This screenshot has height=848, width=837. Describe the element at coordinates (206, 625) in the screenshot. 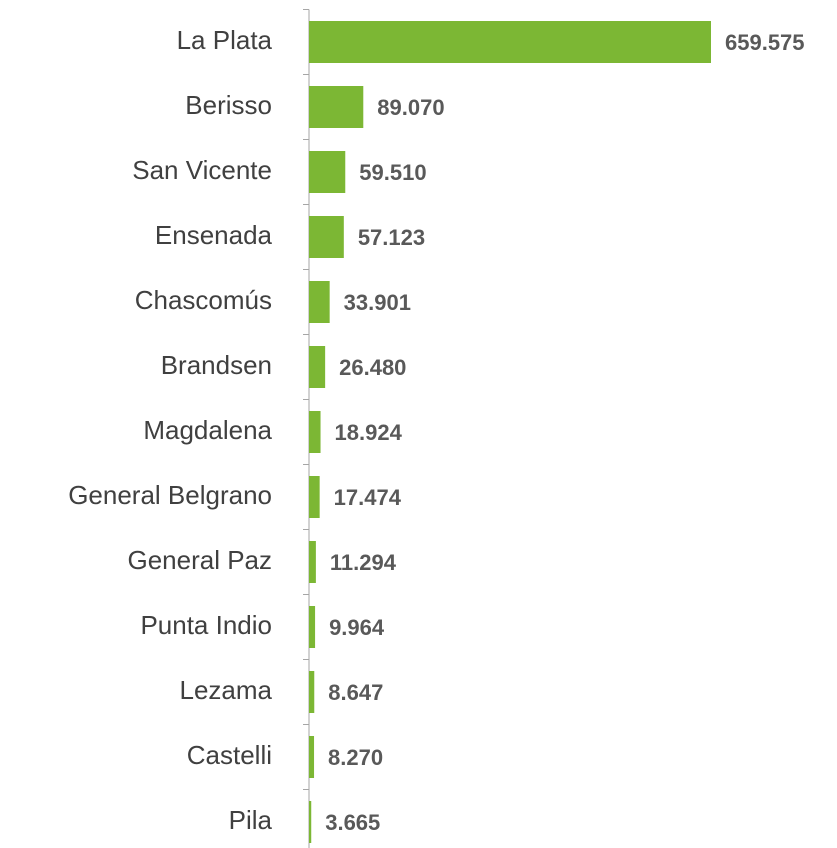

I see `category-label: Punta Indio` at that location.